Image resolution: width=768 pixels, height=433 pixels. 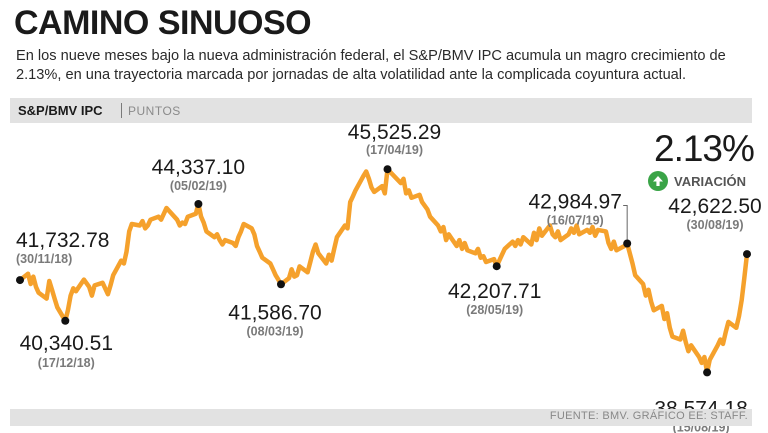 What do you see at coordinates (710, 181) in the screenshot?
I see `variation-label: VARIACIÓN` at bounding box center [710, 181].